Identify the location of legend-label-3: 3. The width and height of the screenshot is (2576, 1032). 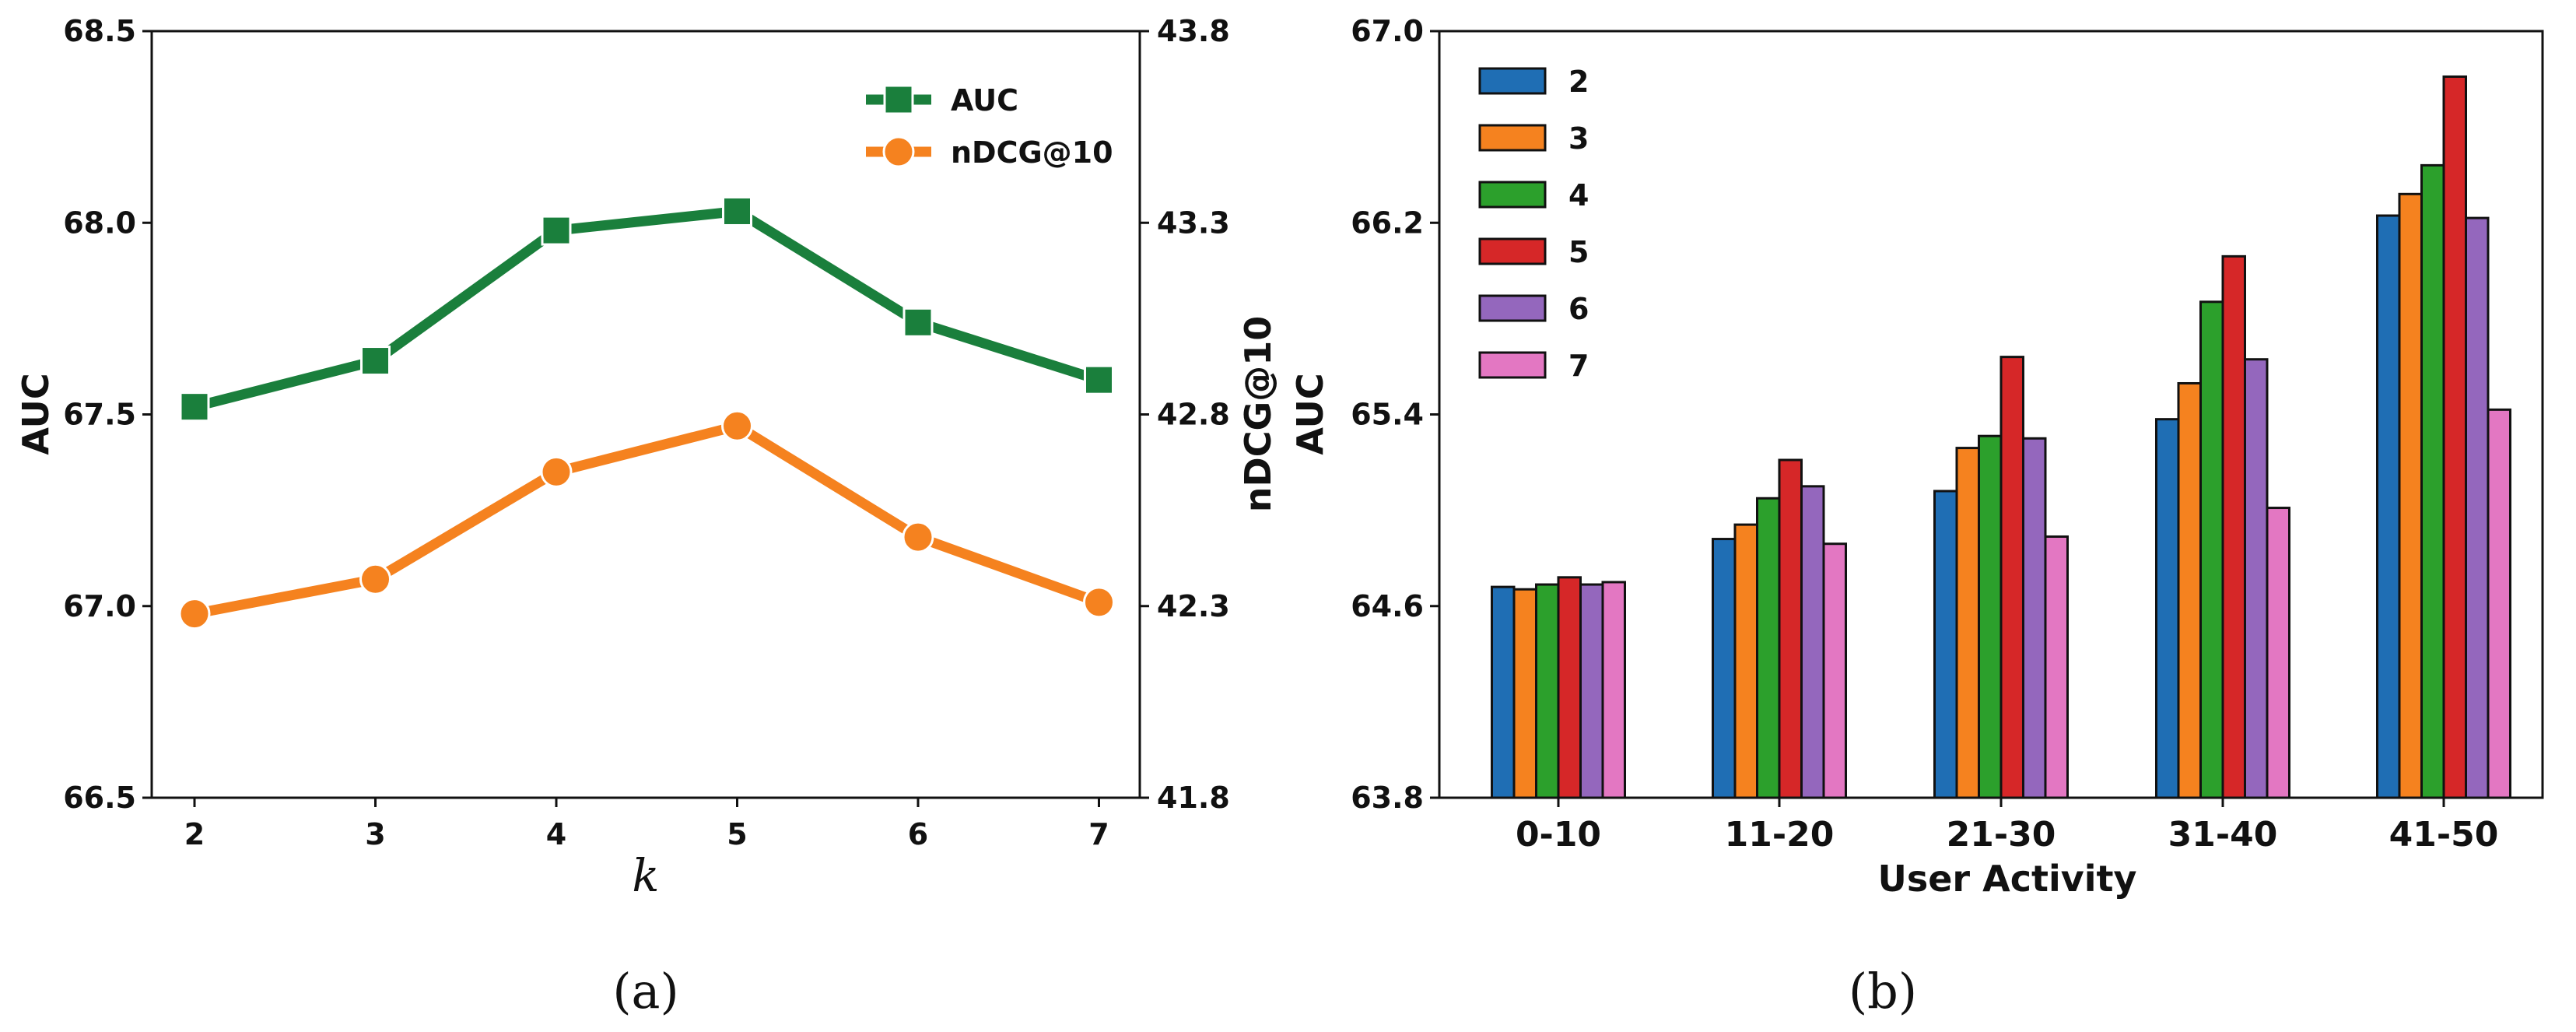
(1578, 138).